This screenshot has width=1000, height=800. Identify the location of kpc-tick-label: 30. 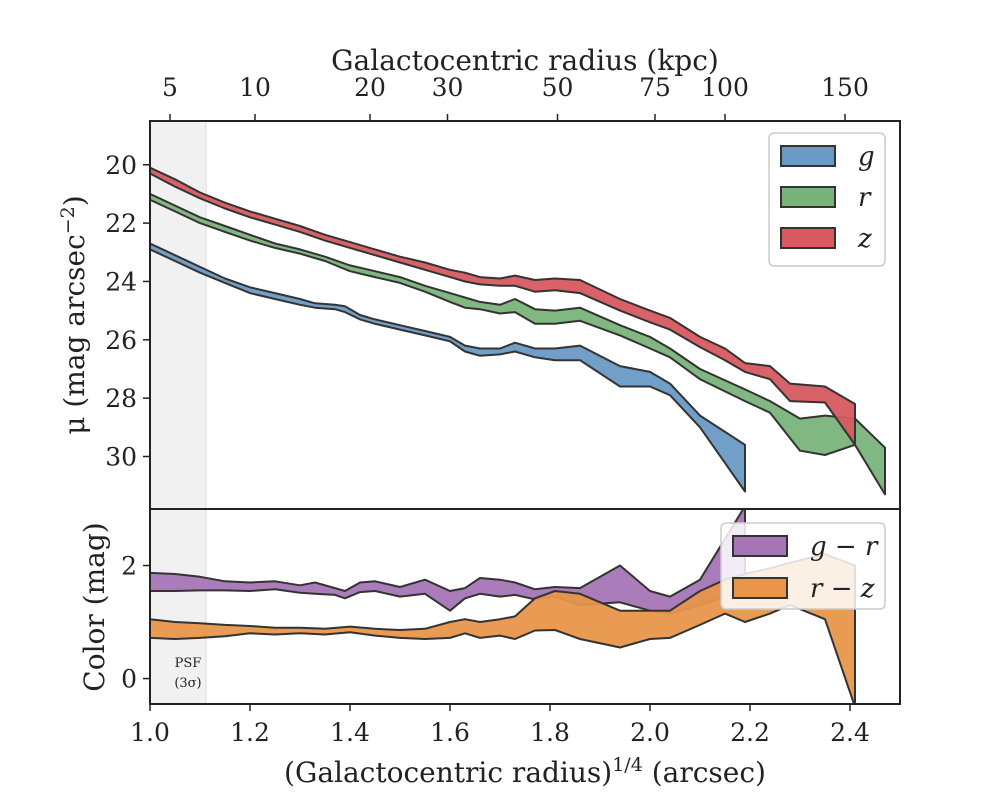
(448, 87).